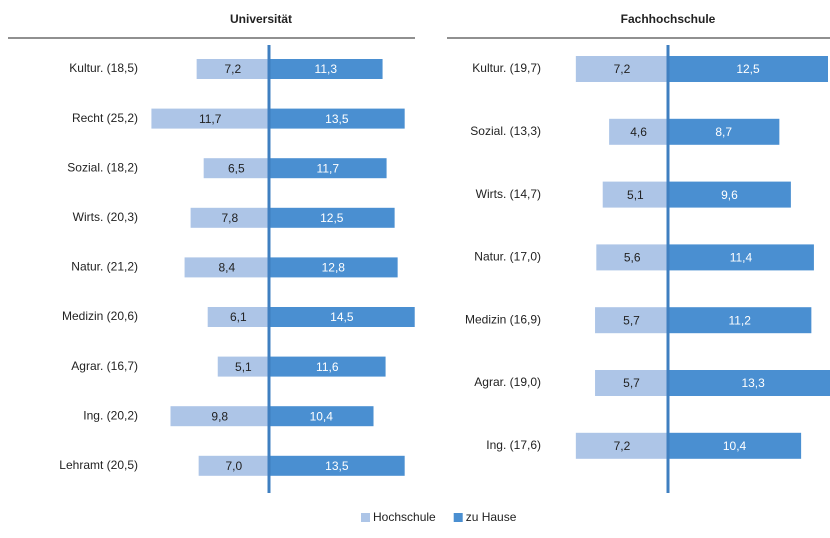 This screenshot has width=830, height=538. I want to click on category-label: Medizin (16,9), so click(503, 319).